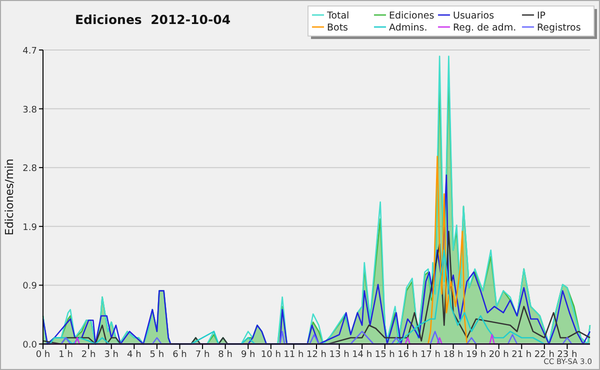 The width and height of the screenshot is (600, 370). Describe the element at coordinates (30, 110) in the screenshot. I see `y-tick-label: 3.8` at that location.